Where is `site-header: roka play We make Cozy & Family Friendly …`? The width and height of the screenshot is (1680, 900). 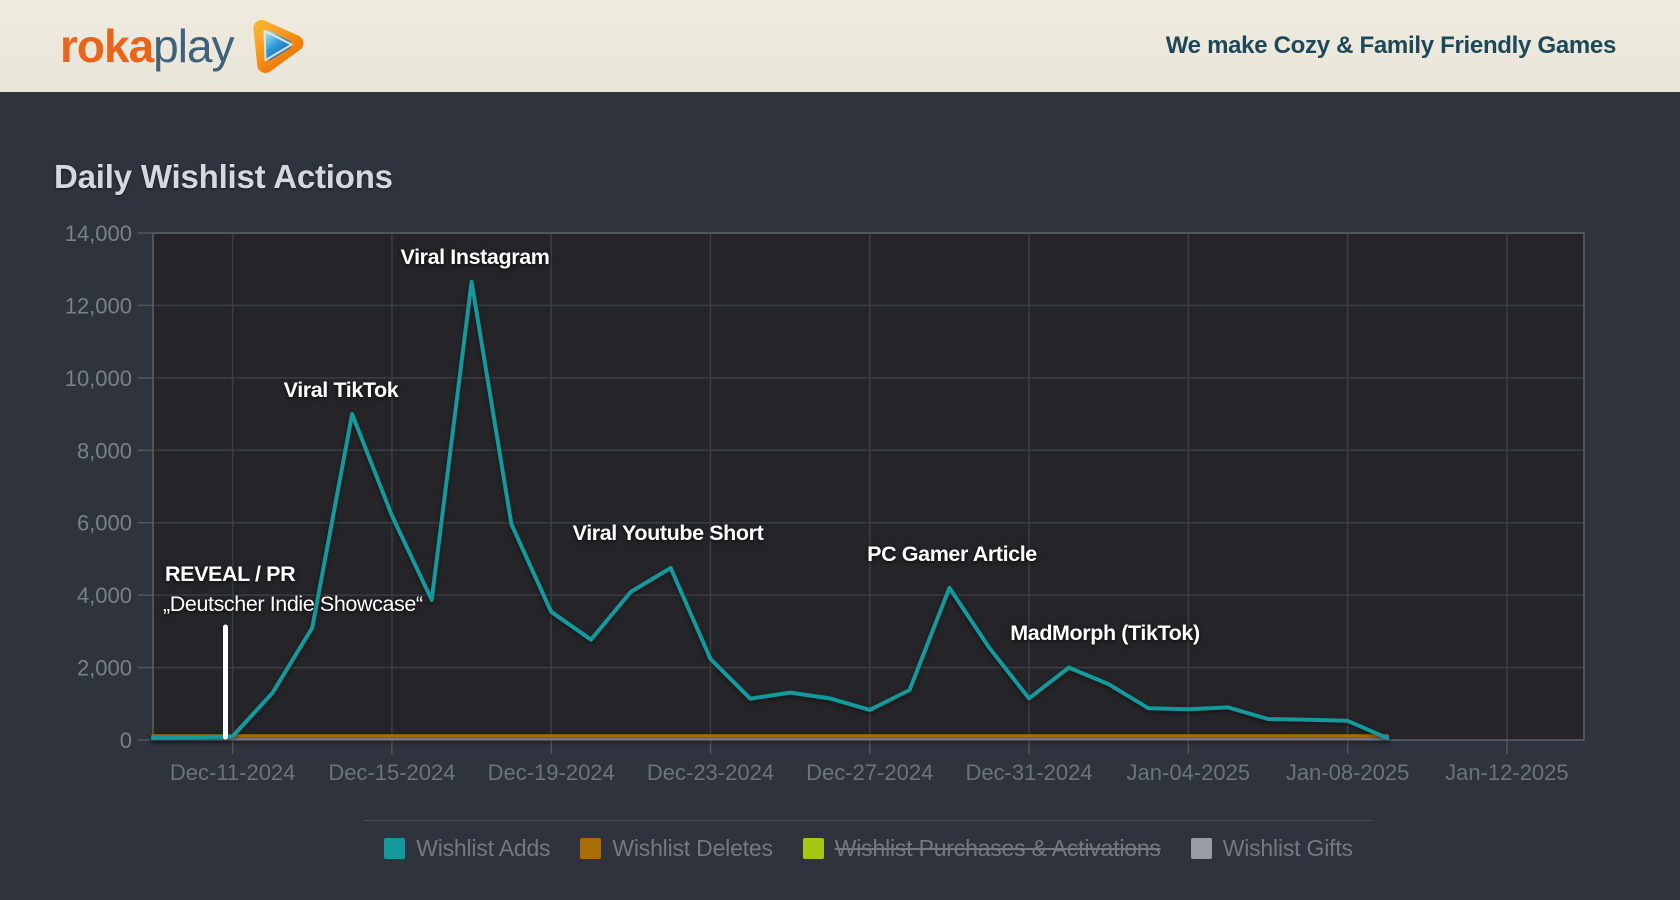
site-header: roka play We make Cozy & Family Friendly … is located at coordinates (840, 46).